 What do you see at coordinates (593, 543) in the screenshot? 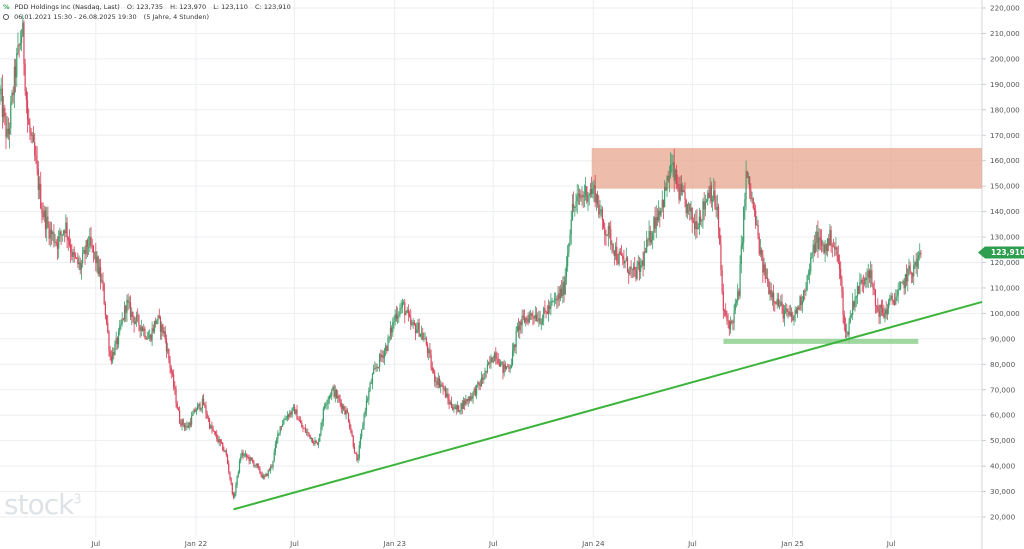
I see `x-tick-label: Jan 24` at bounding box center [593, 543].